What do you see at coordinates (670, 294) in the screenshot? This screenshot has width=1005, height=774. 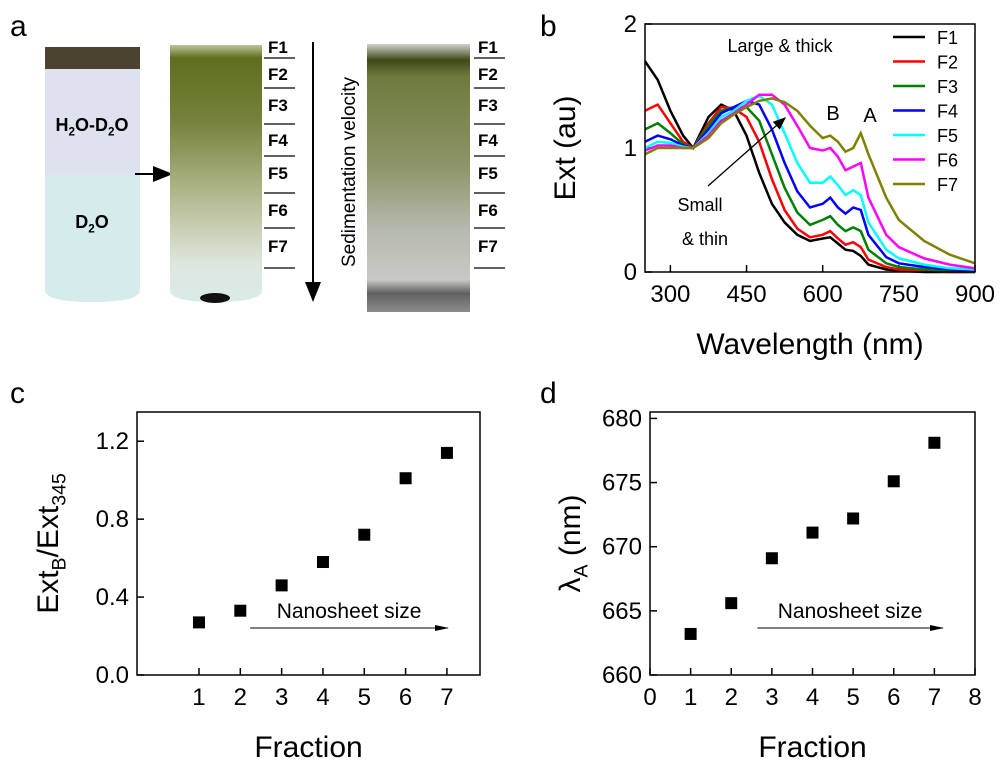 I see `x-tick-label: 300` at bounding box center [670, 294].